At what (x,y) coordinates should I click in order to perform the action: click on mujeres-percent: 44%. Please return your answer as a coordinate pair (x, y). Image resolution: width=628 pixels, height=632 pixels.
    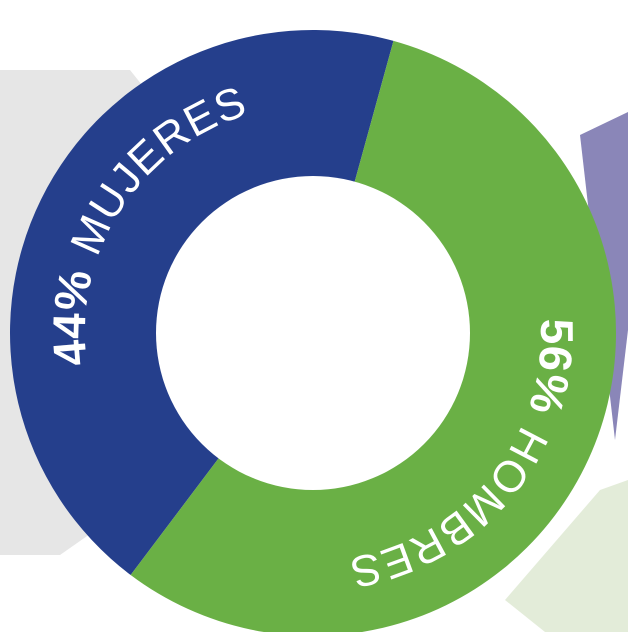
    Looking at the image, I should click on (72, 317).